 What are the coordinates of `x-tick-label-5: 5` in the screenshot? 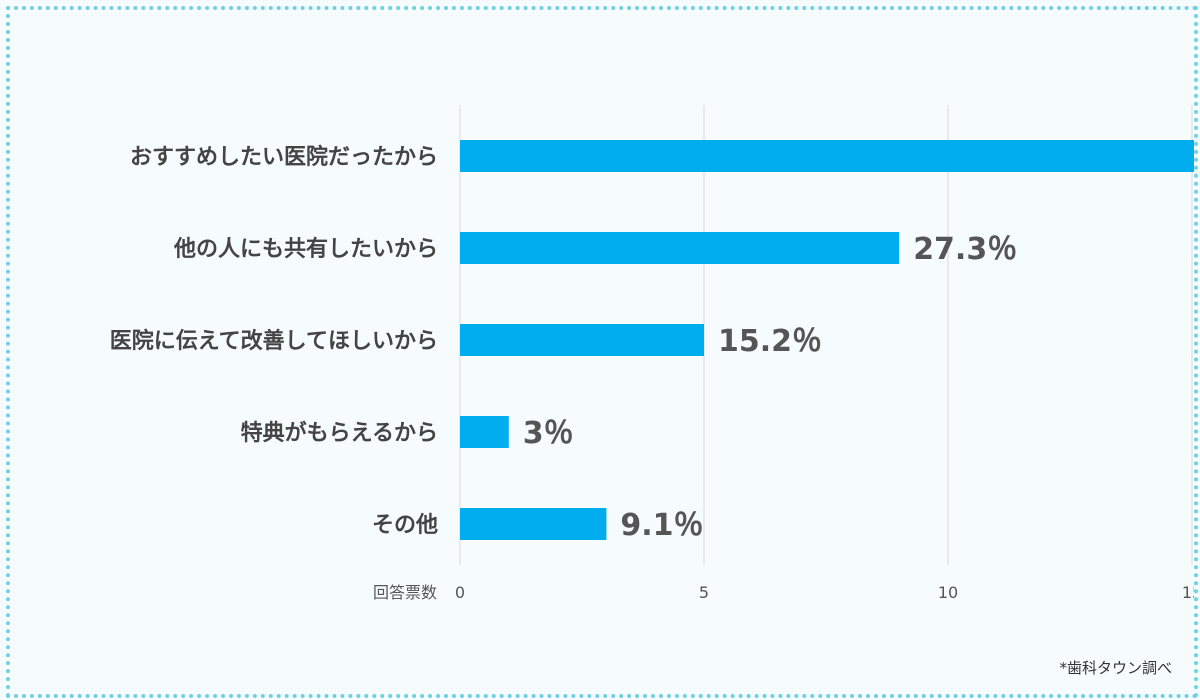 It's located at (704, 592).